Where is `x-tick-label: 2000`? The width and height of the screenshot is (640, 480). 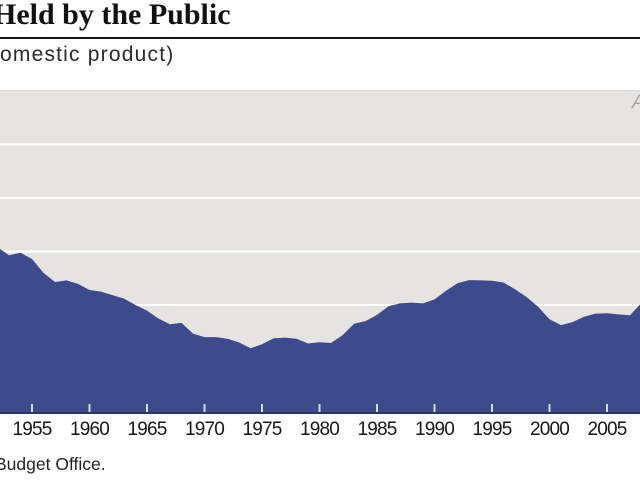
x-tick-label: 2000 is located at coordinates (549, 429).